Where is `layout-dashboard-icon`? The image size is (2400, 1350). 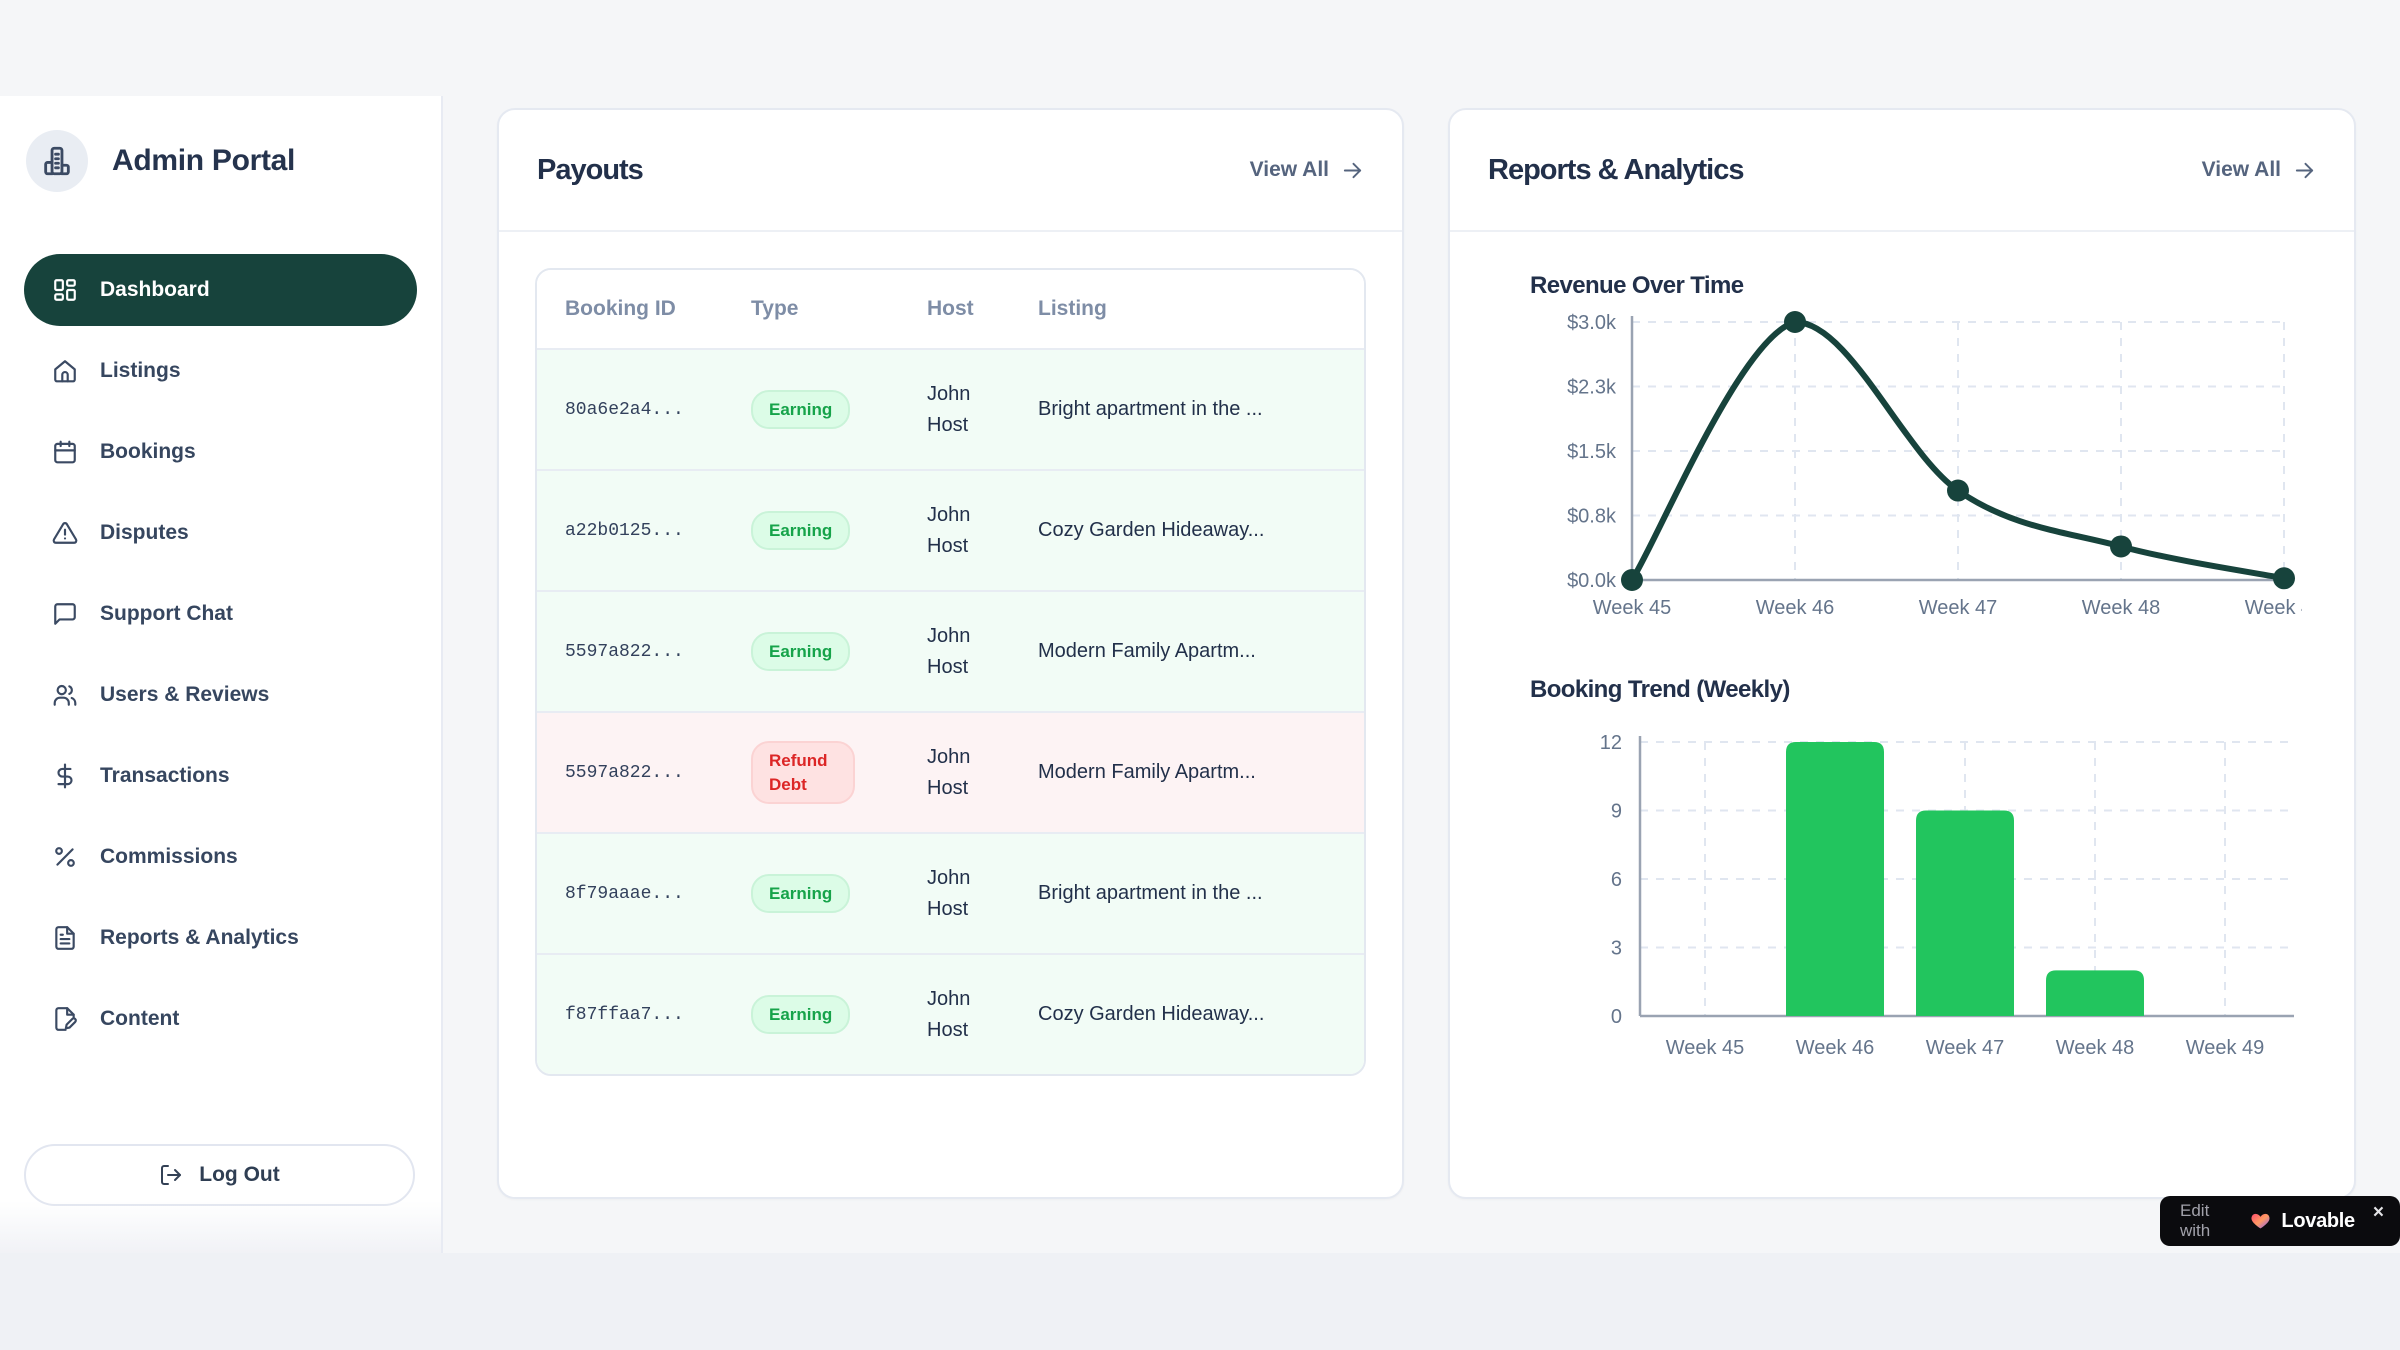
layout-dashboard-icon is located at coordinates (65, 290).